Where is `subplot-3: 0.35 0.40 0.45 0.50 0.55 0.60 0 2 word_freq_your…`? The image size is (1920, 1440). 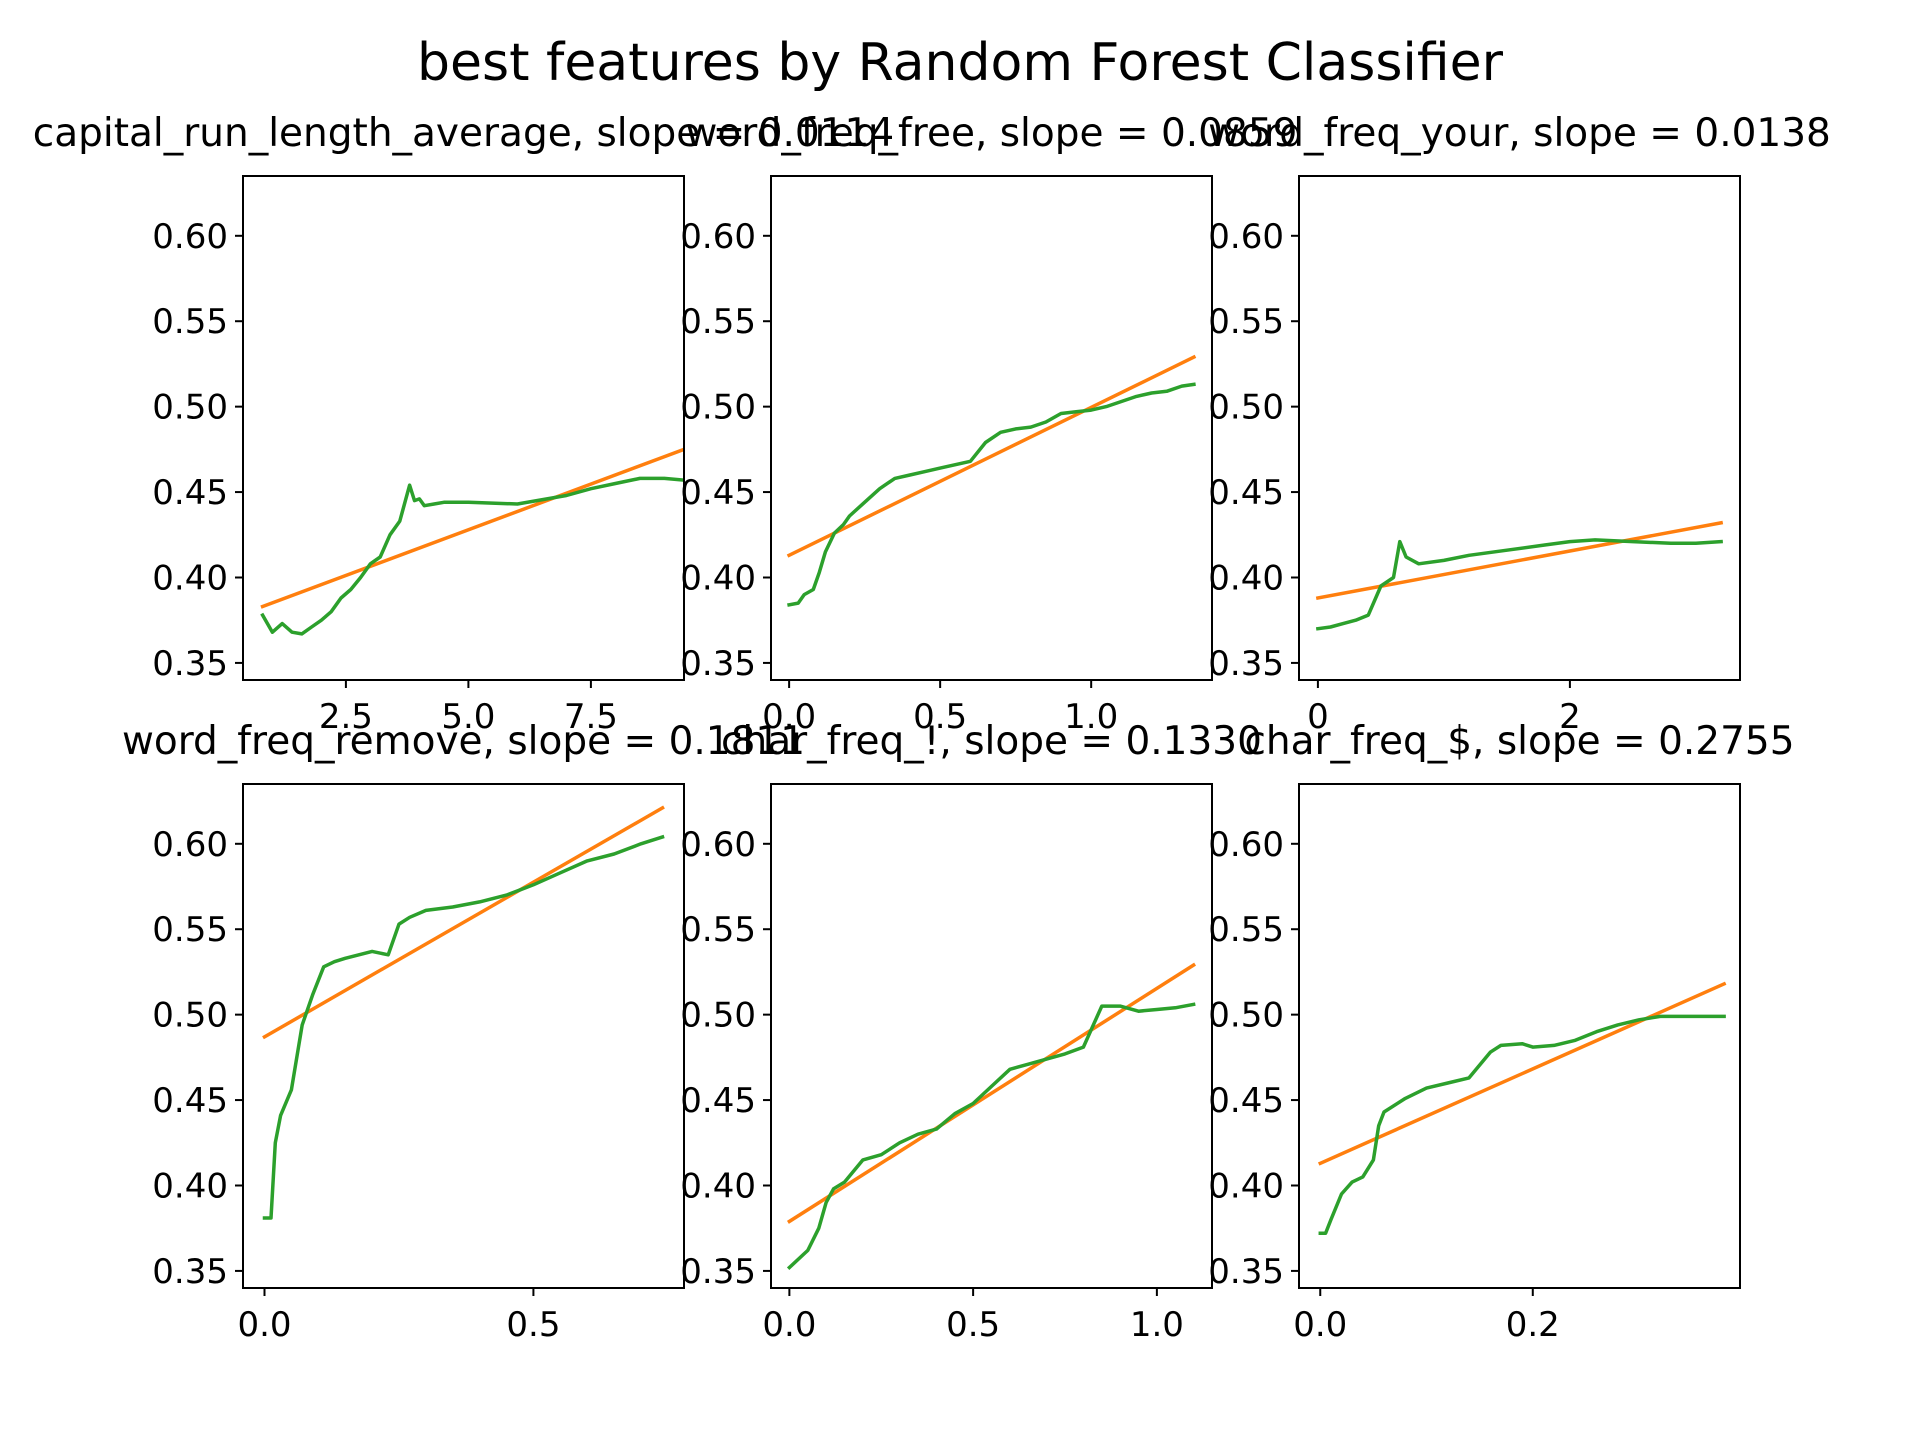 subplot-3: 0.35 0.40 0.45 0.50 0.55 0.60 0 2 word_freq_your… is located at coordinates (1519, 424).